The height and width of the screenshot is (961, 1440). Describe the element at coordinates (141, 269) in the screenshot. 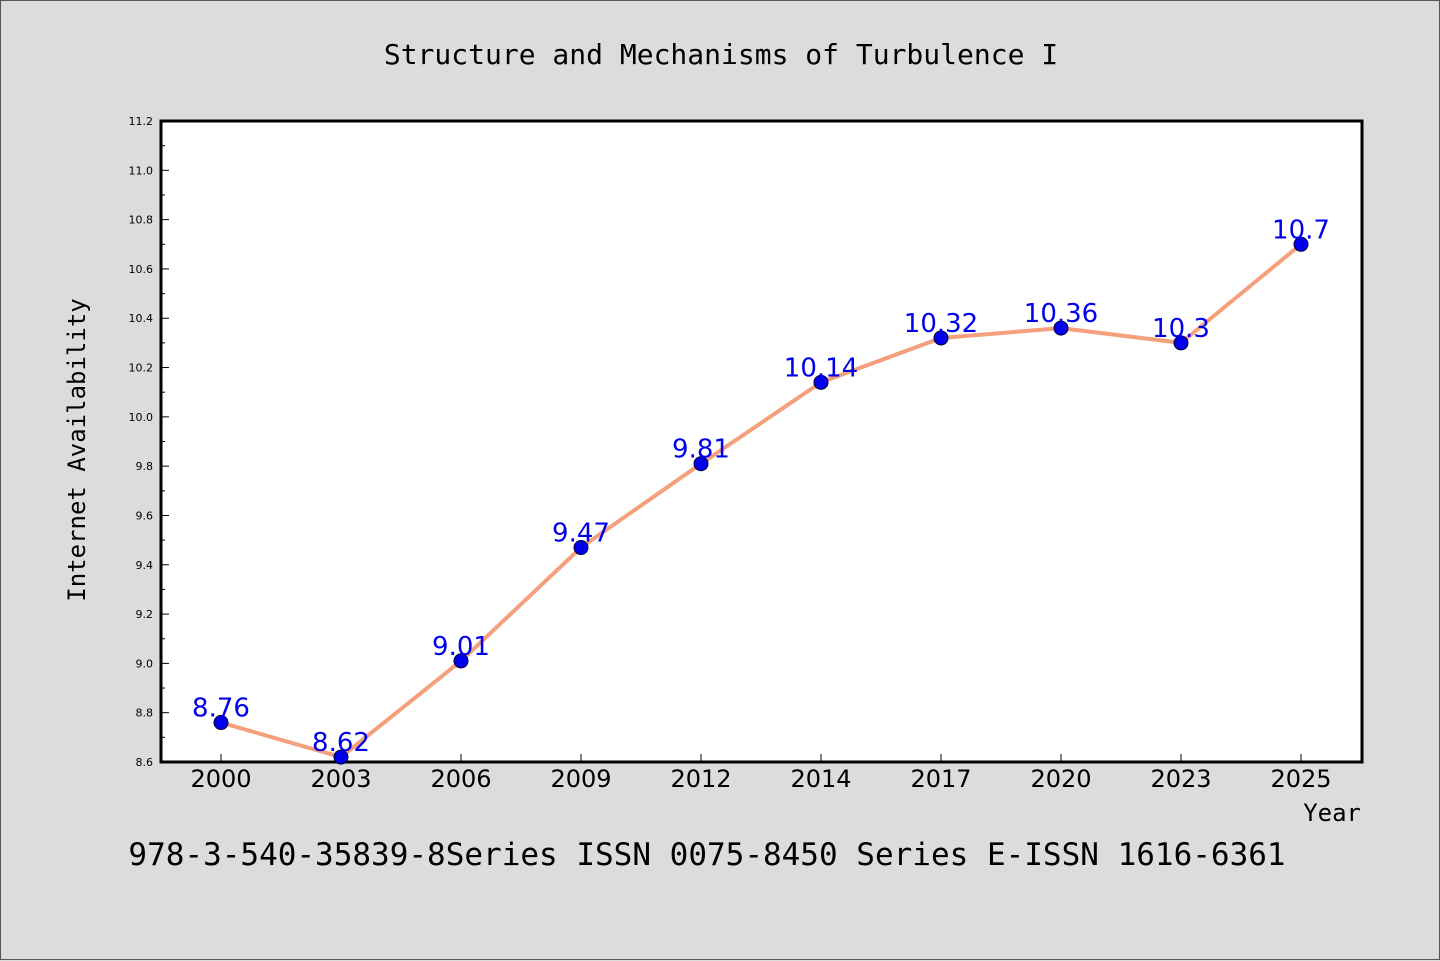

I see `y-tick-label: 10.6` at that location.